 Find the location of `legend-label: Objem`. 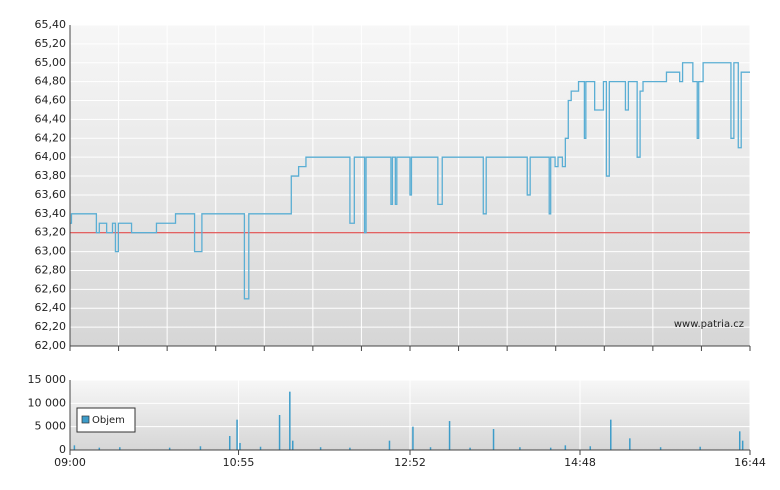

legend-label: Objem is located at coordinates (108, 420).